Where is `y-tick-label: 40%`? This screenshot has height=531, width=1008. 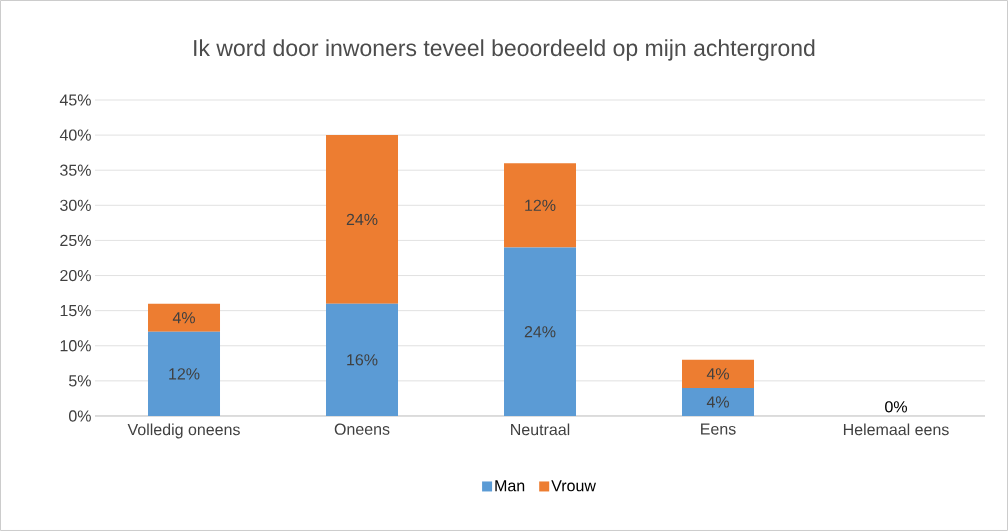
y-tick-label: 40% is located at coordinates (75, 135).